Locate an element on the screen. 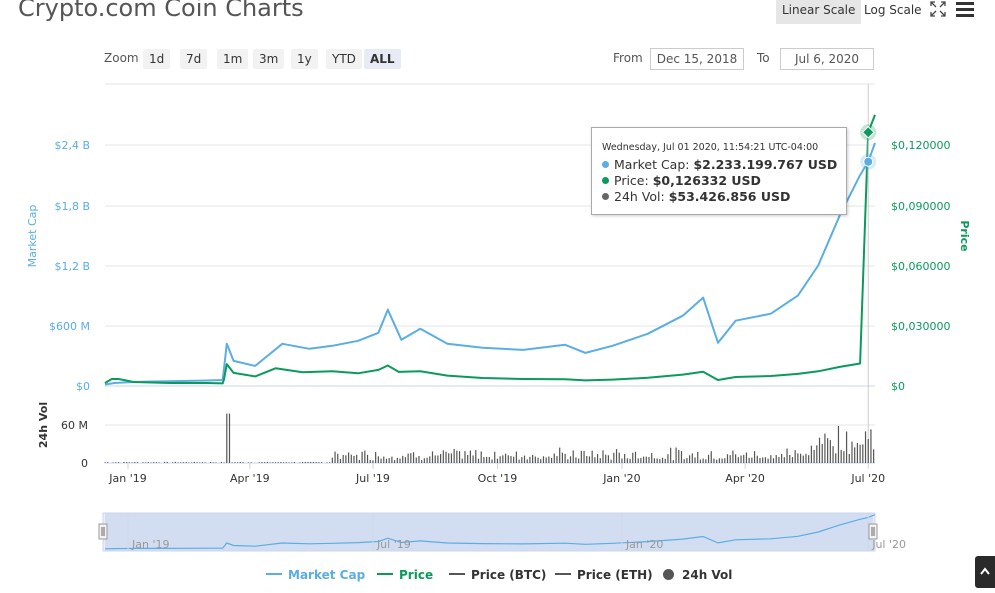 The height and width of the screenshot is (593, 995). zoom-button-1d: 1d is located at coordinates (157, 59).